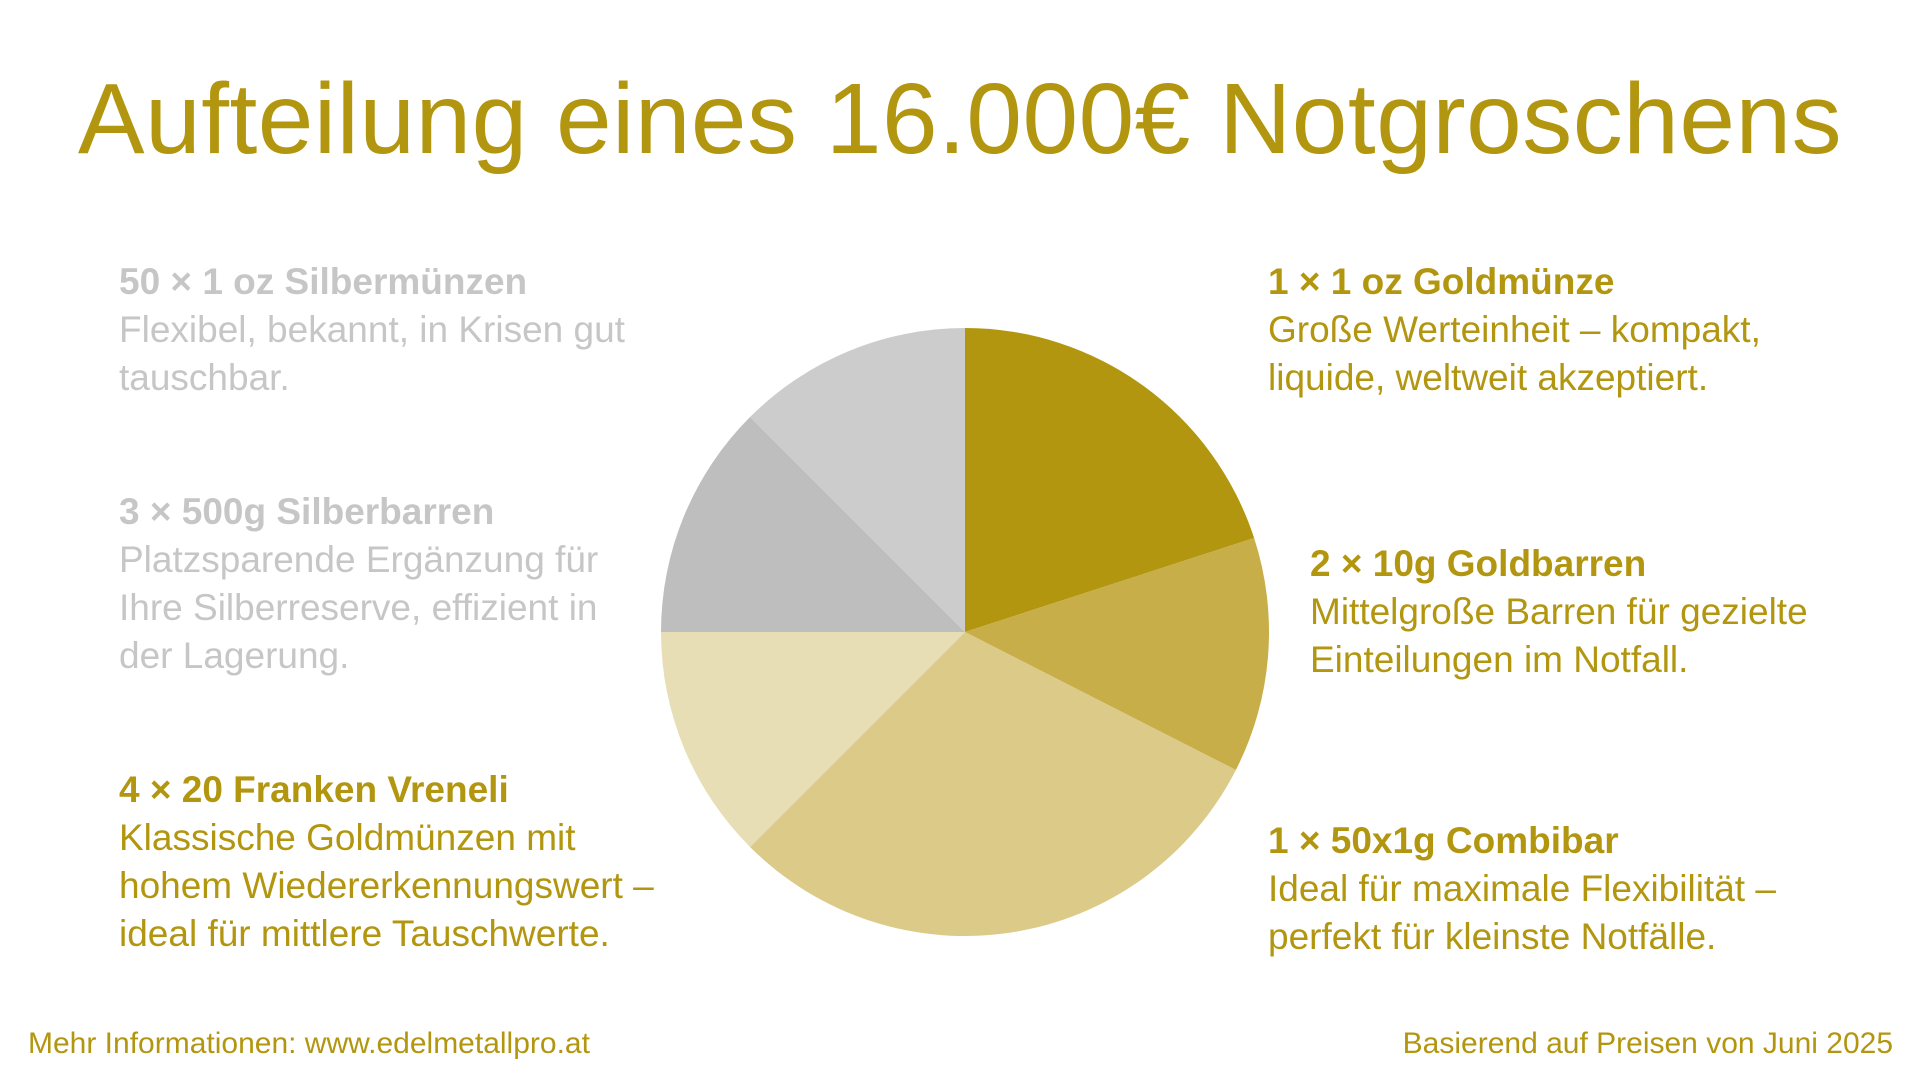 The width and height of the screenshot is (1920, 1080). I want to click on label-combibar-head: 1 × 50x1g Combibar, so click(1443, 840).